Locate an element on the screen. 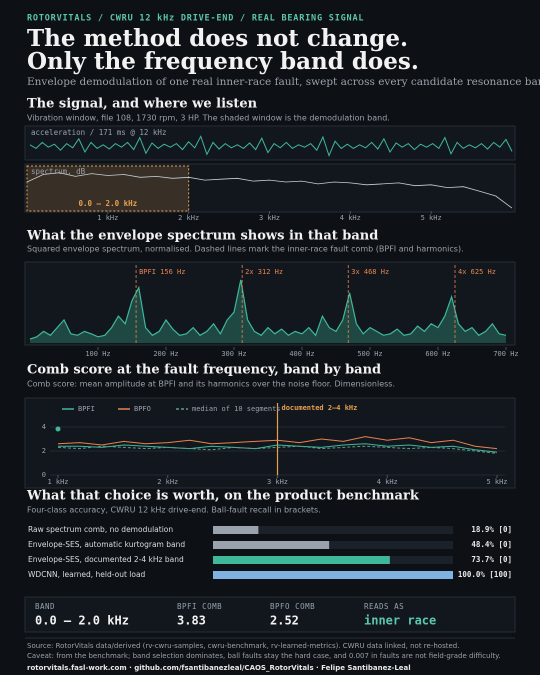 The width and height of the screenshot is (540, 675). y-tick-label: 2 is located at coordinates (44, 451).